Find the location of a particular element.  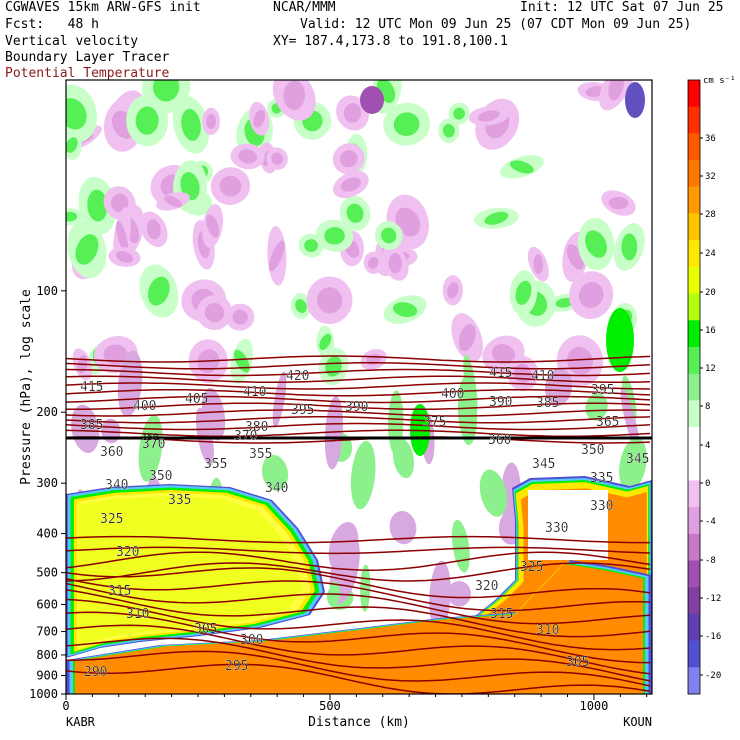

contour-label: 345 is located at coordinates (637, 459).